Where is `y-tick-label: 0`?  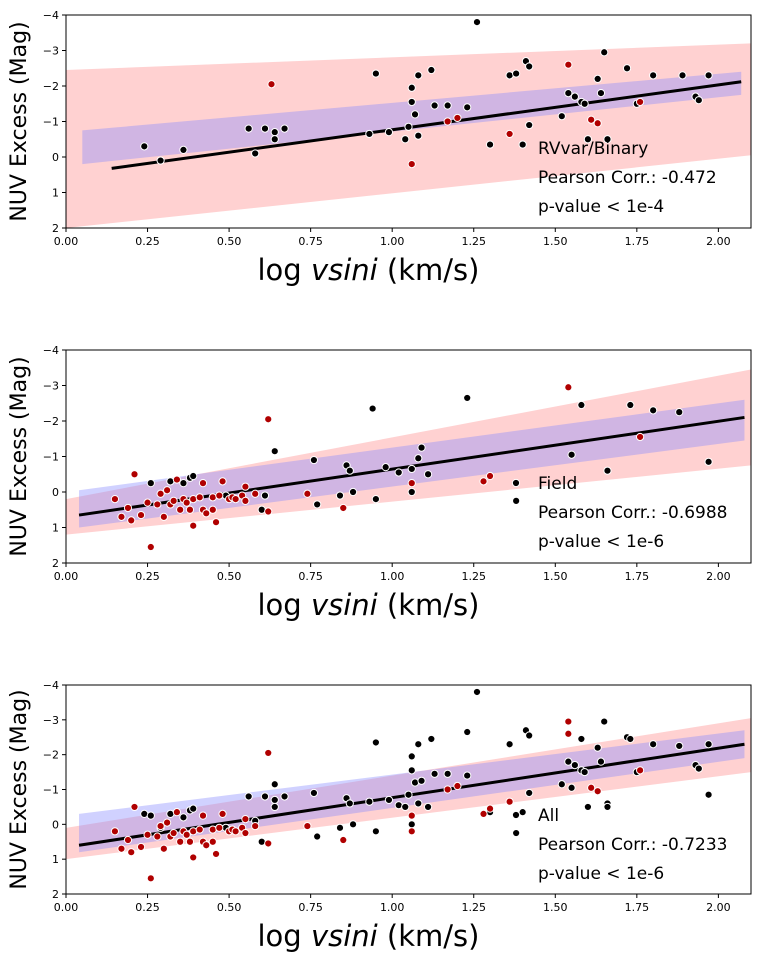 y-tick-label: 0 is located at coordinates (55, 824).